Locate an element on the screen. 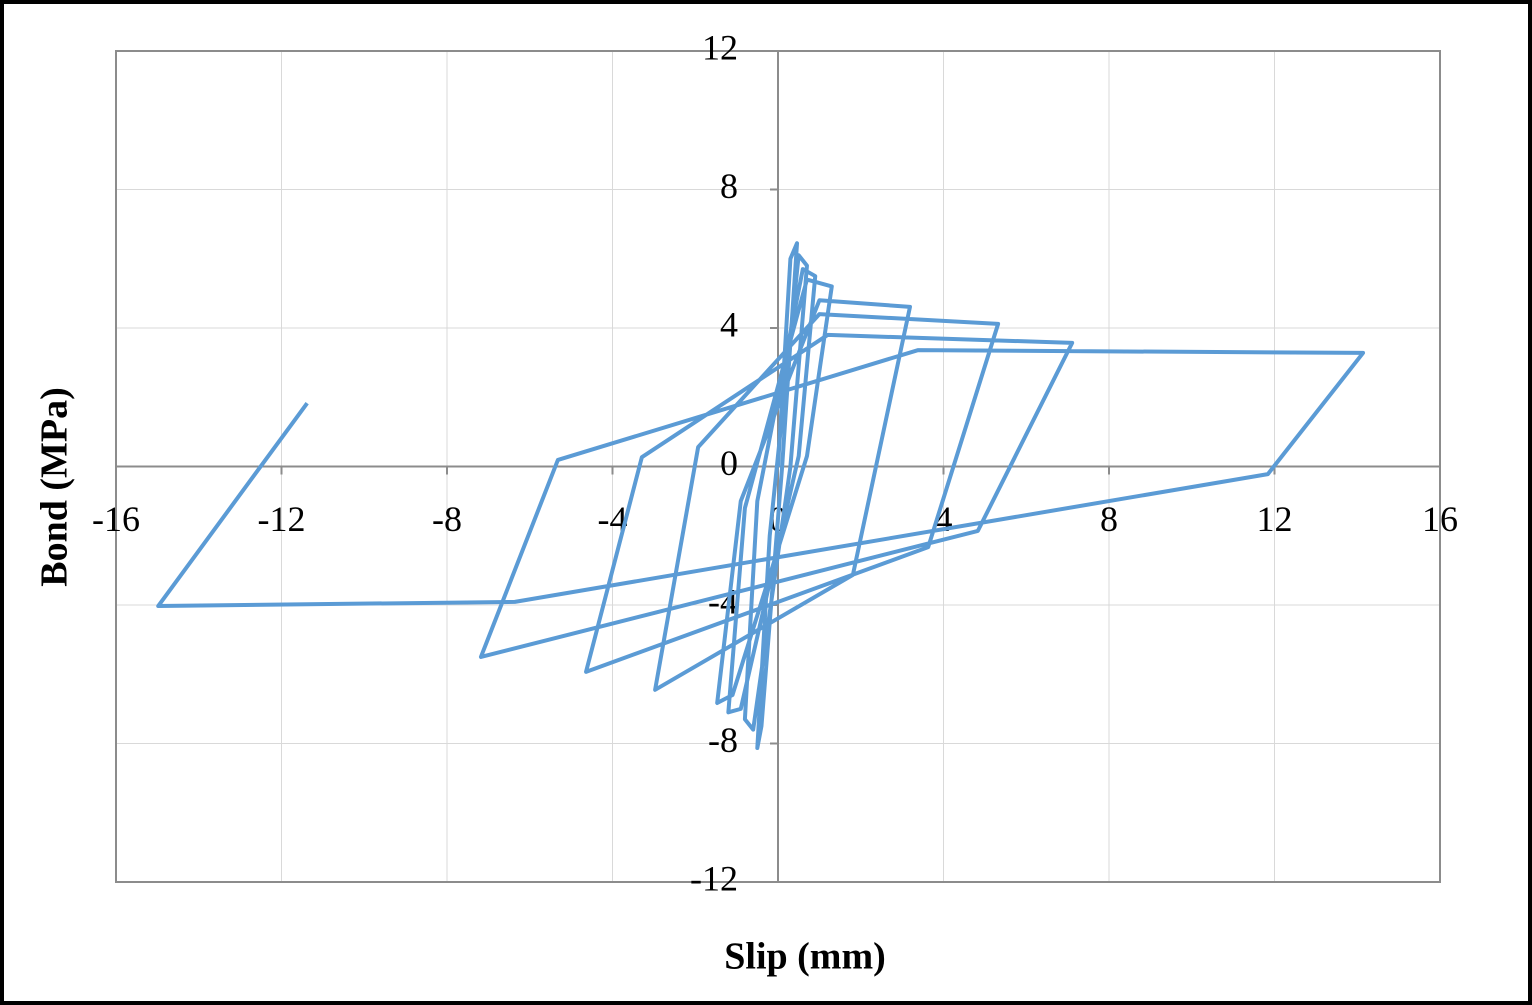 This screenshot has width=1532, height=1005. x-tick-label: -8 is located at coordinates (447, 519).